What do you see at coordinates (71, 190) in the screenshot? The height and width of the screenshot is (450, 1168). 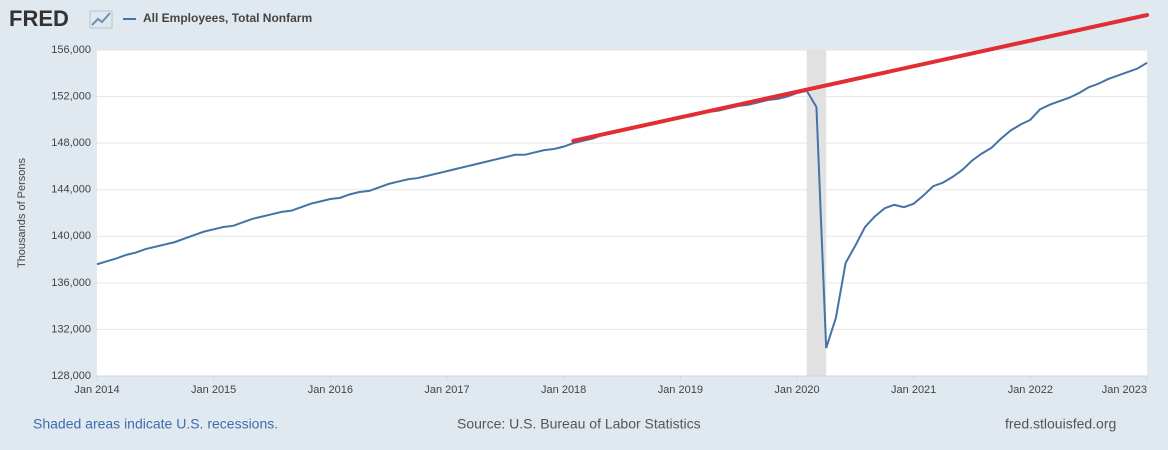 I see `y-tick-label: 144,000` at bounding box center [71, 190].